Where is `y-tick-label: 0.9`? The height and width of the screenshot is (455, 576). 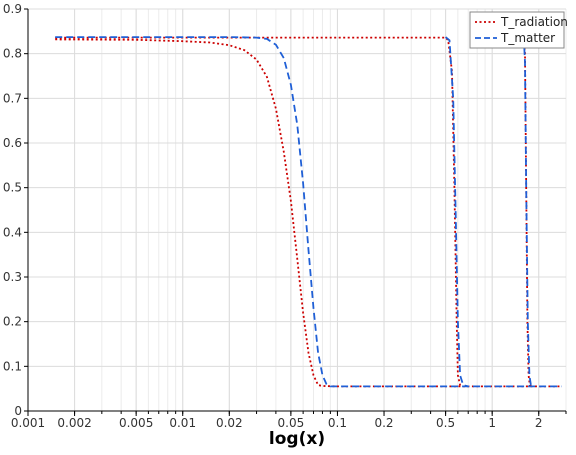 y-tick-label: 0.9 is located at coordinates (12, 9).